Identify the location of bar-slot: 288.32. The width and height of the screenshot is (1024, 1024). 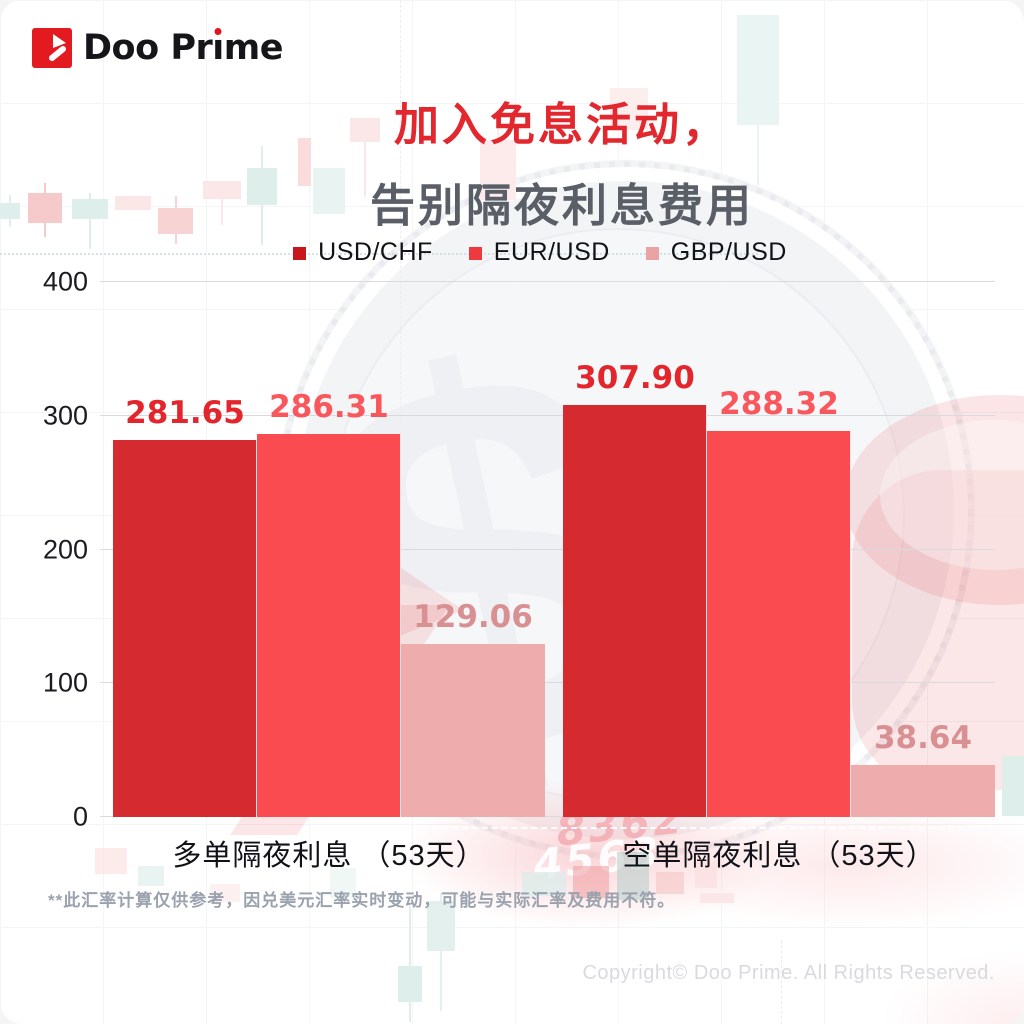
(779, 549).